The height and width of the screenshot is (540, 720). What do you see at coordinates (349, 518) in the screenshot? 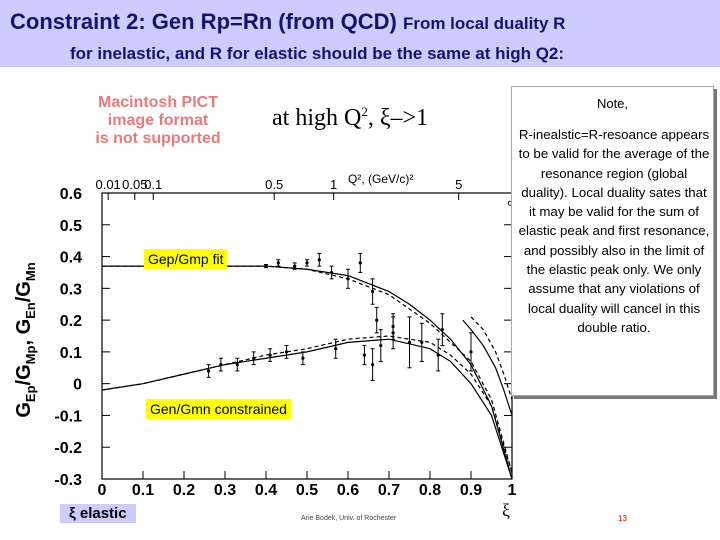
I see `footer-author: Arie Bodek, Univ. of Rochester` at bounding box center [349, 518].